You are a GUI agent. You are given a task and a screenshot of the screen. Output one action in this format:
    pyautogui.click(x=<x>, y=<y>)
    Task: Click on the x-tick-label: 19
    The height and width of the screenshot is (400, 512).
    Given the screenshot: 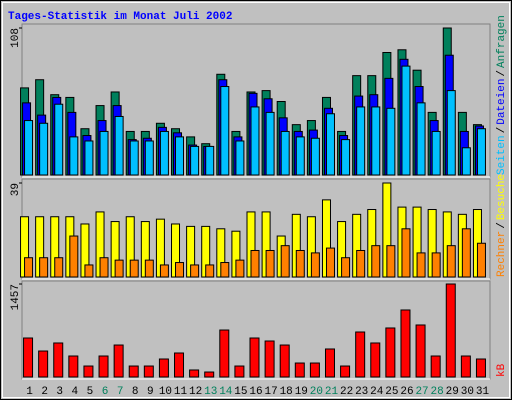 What is the action you would take?
    pyautogui.click(x=301, y=392)
    